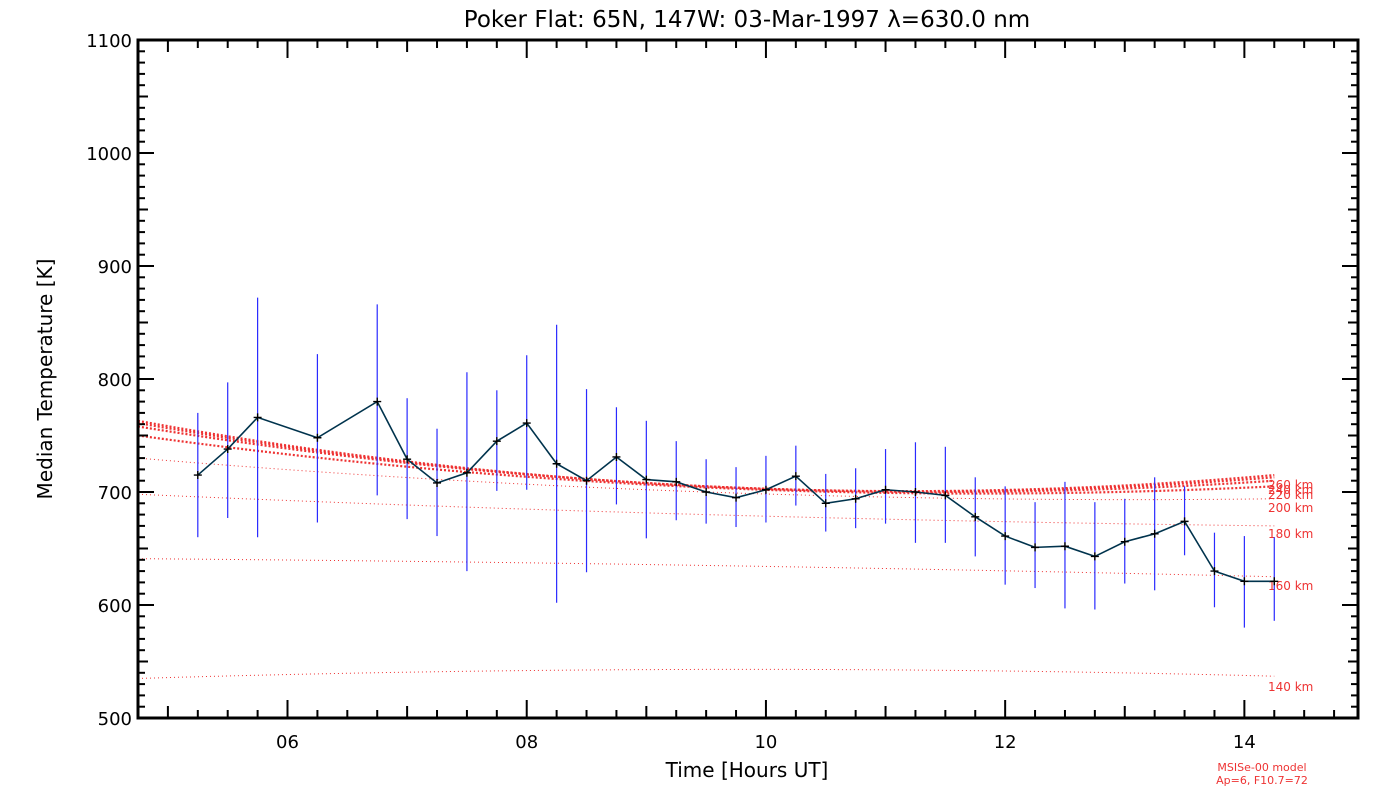  I want to click on model-label-200-km: 200 km, so click(1290, 508).